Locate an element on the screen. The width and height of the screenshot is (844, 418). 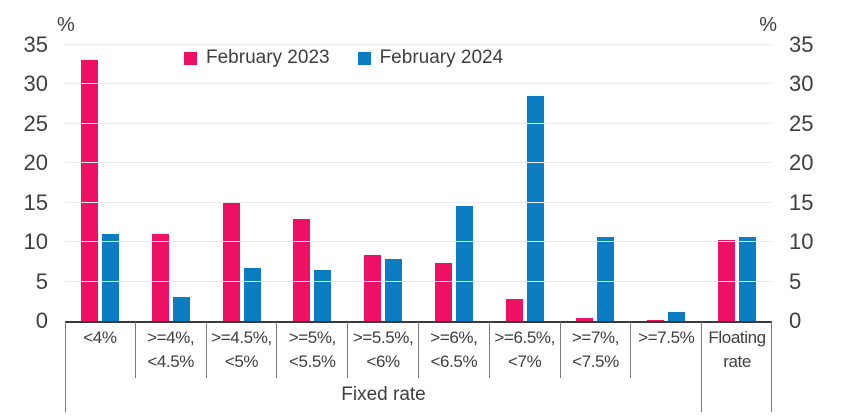
category-label-6: >=6.5%, <7% is located at coordinates (524, 350).